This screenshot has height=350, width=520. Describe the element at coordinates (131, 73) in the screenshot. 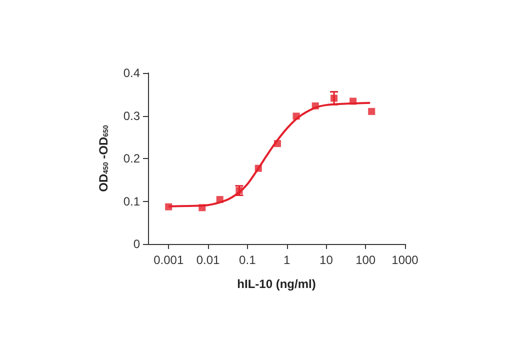

I see `y-tick-label: 0.4` at that location.